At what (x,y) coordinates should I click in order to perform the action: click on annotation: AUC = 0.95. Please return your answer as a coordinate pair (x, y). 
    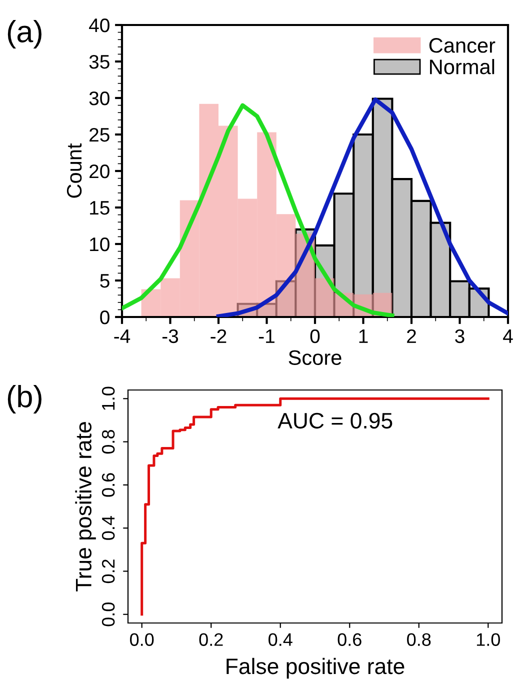
    Looking at the image, I should click on (335, 420).